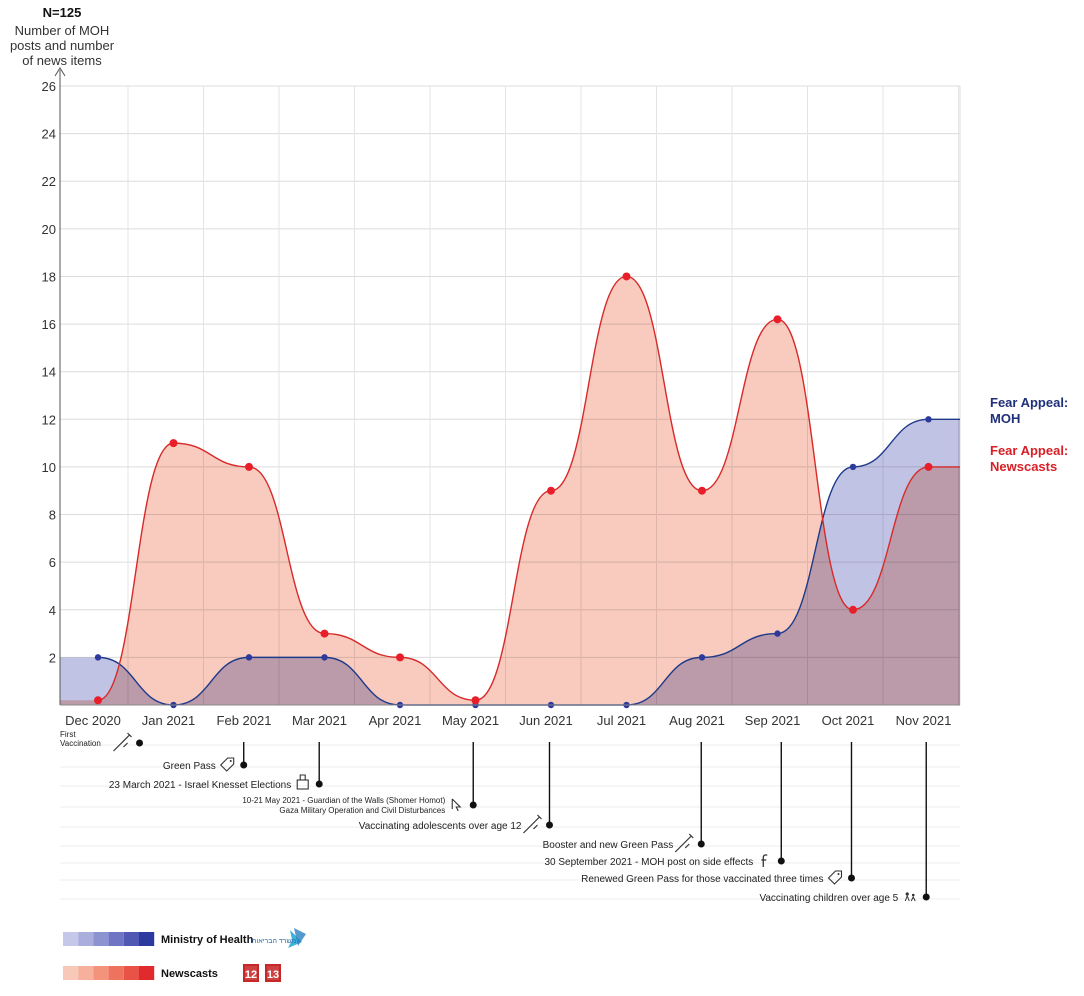 This screenshot has width=1084, height=996. Describe the element at coordinates (244, 720) in the screenshot. I see `x-tick-label: Feb 2021` at that location.